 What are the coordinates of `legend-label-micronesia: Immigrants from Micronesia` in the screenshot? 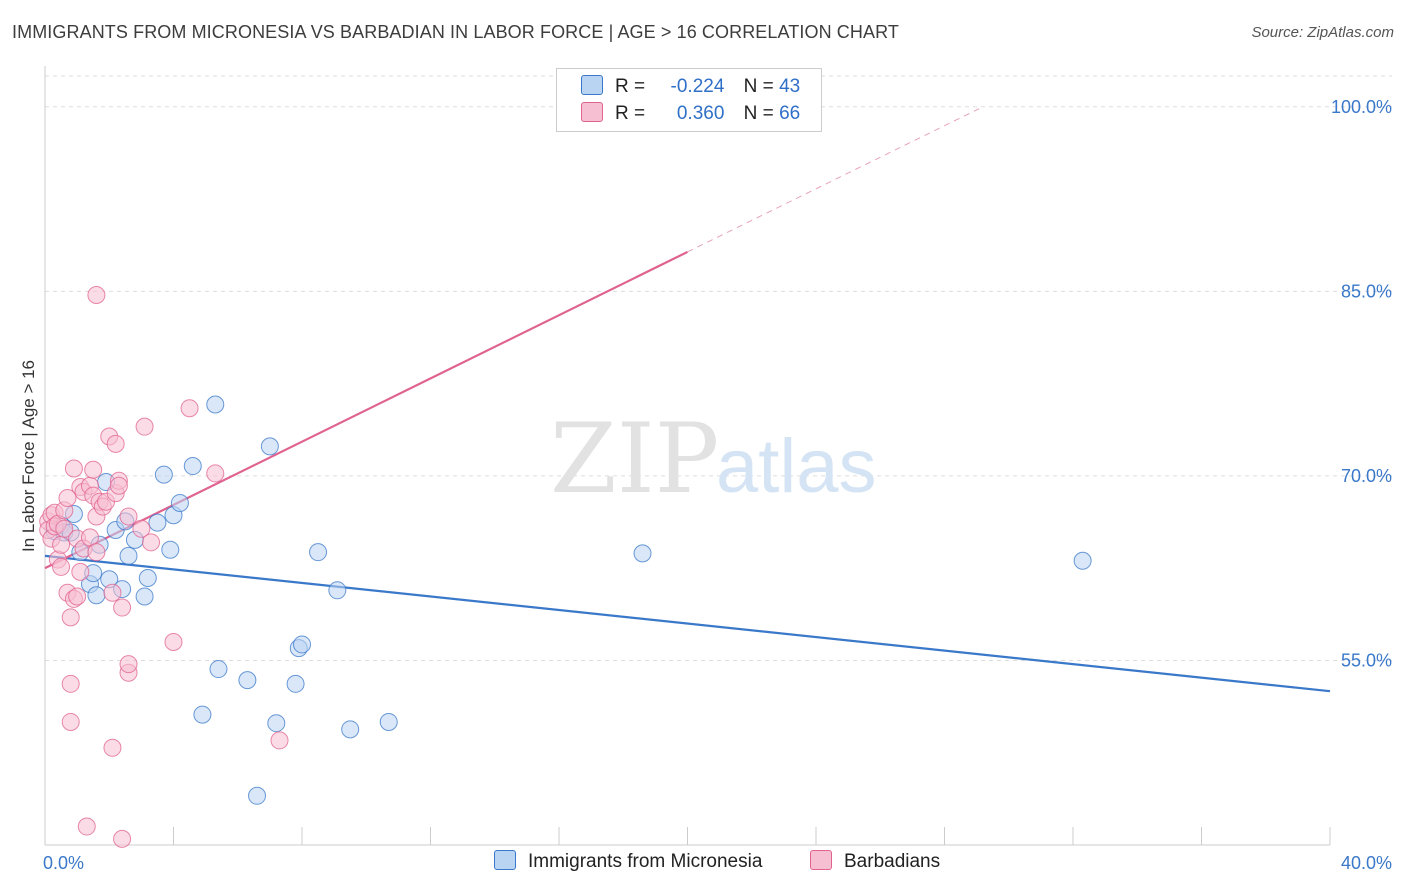 It's located at (645, 861).